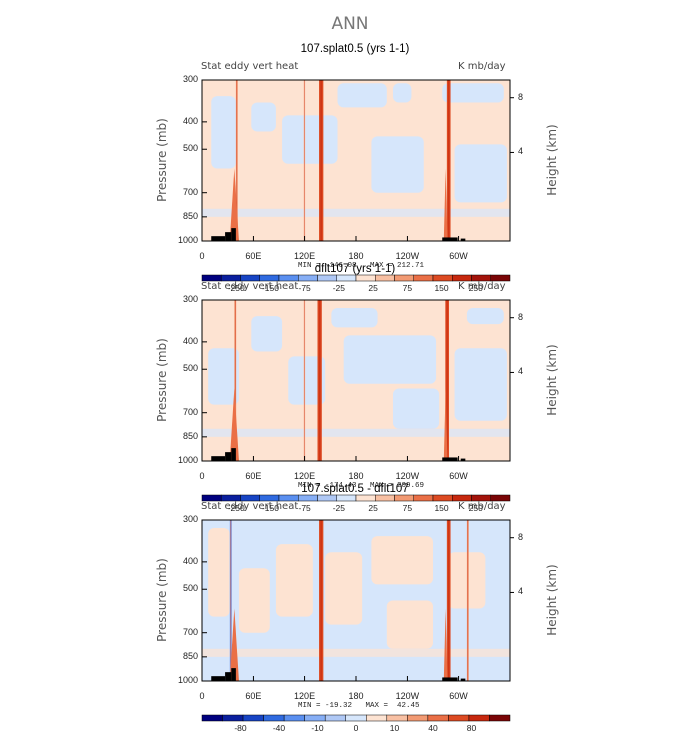 The width and height of the screenshot is (700, 733). What do you see at coordinates (355, 269) in the screenshot?
I see `panel-title: dflt107 (yrs 1-1)` at bounding box center [355, 269].